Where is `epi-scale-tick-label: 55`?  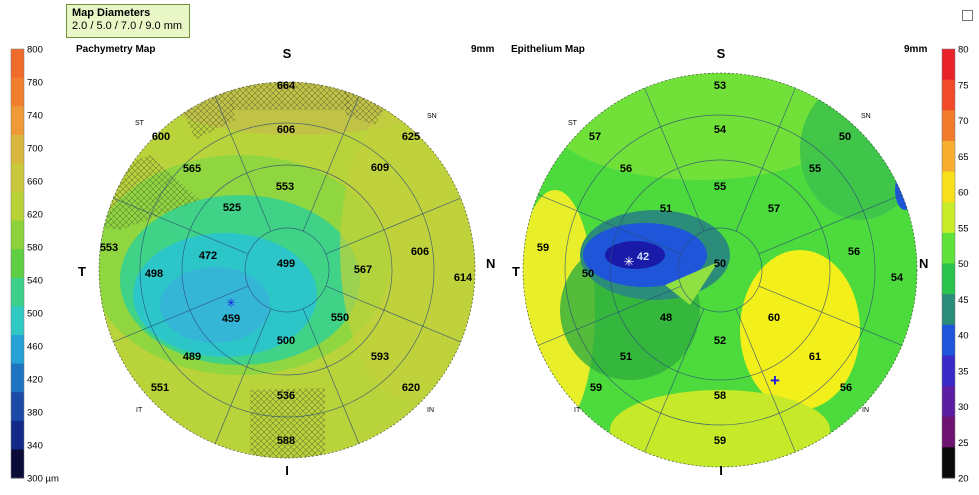
epi-scale-tick-label: 55 is located at coordinates (963, 228).